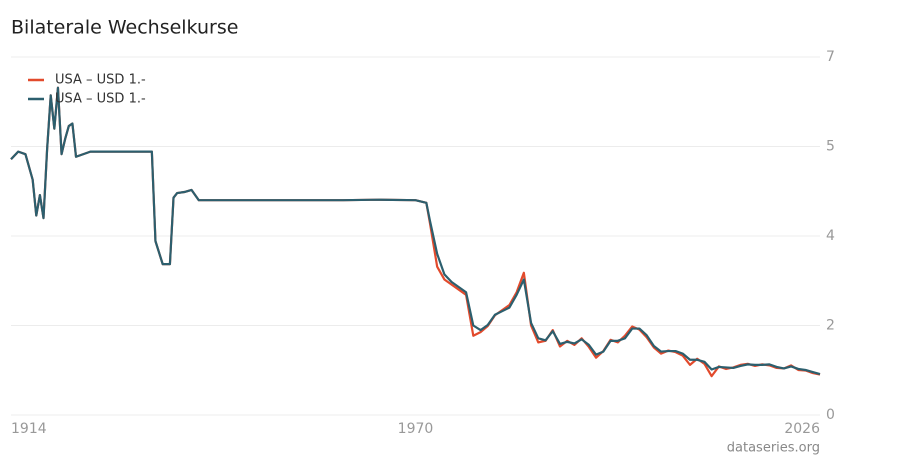  I want to click on y-tick-label: 5, so click(830, 147).